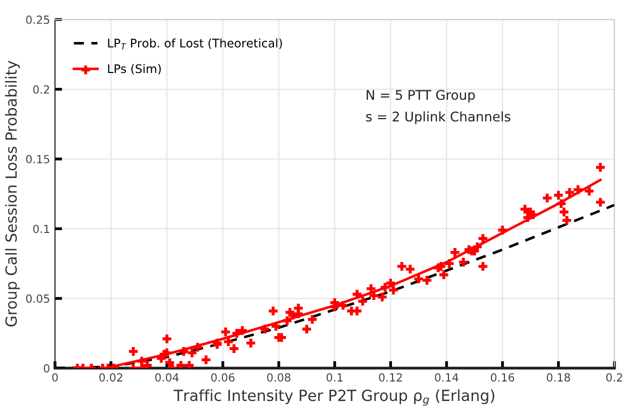  I want to click on x-tick-label: 0.12, so click(390, 377).